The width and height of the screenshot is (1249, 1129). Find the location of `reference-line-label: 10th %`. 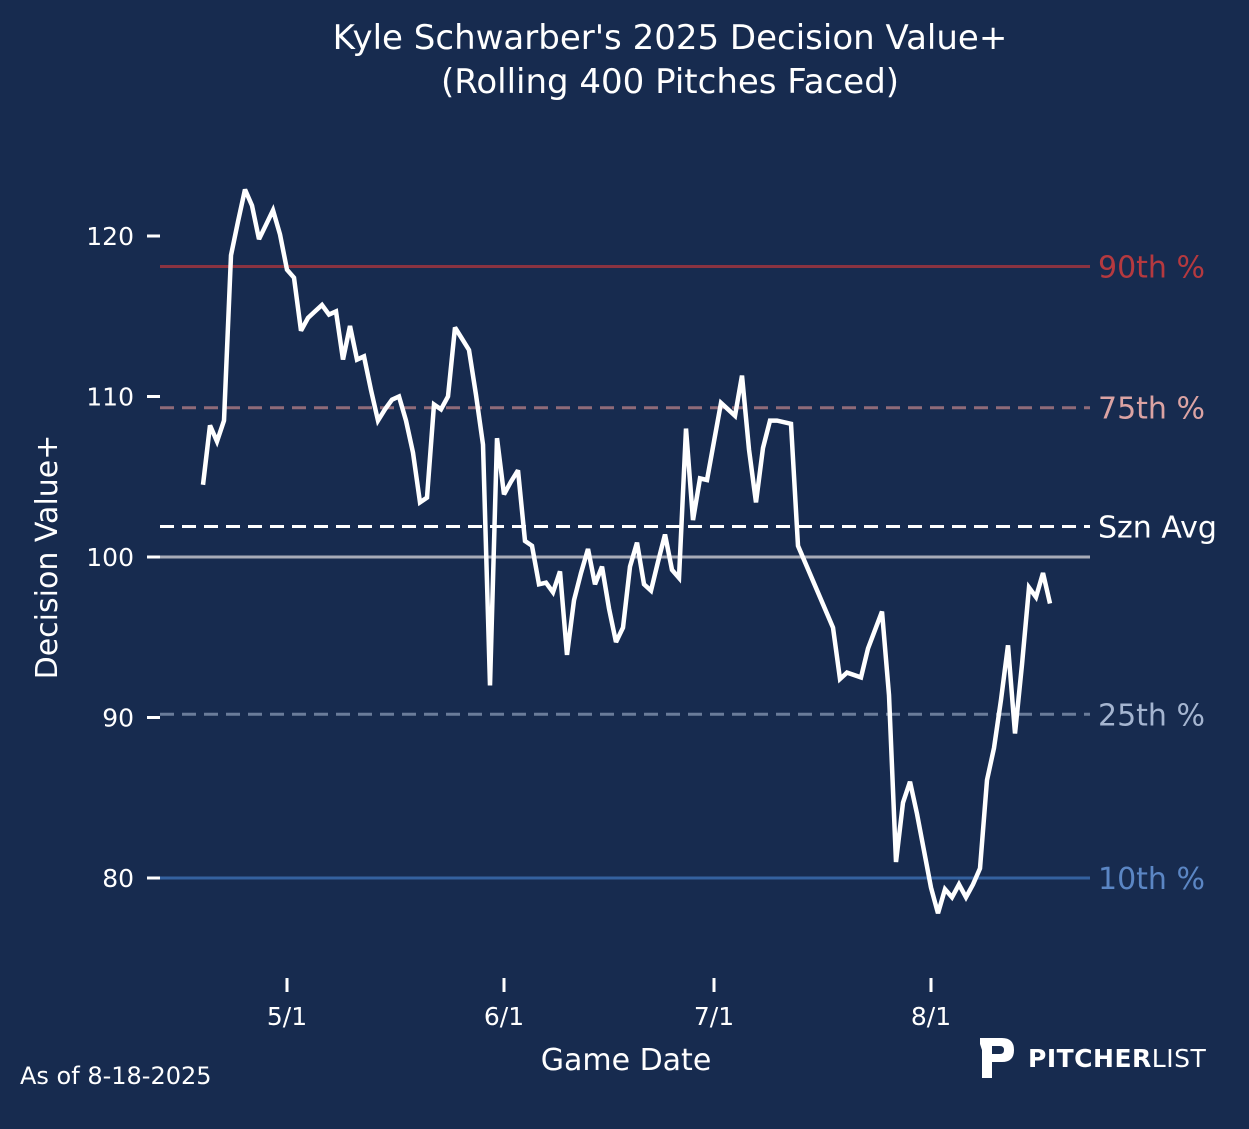

reference-line-label: 10th % is located at coordinates (1151, 879).